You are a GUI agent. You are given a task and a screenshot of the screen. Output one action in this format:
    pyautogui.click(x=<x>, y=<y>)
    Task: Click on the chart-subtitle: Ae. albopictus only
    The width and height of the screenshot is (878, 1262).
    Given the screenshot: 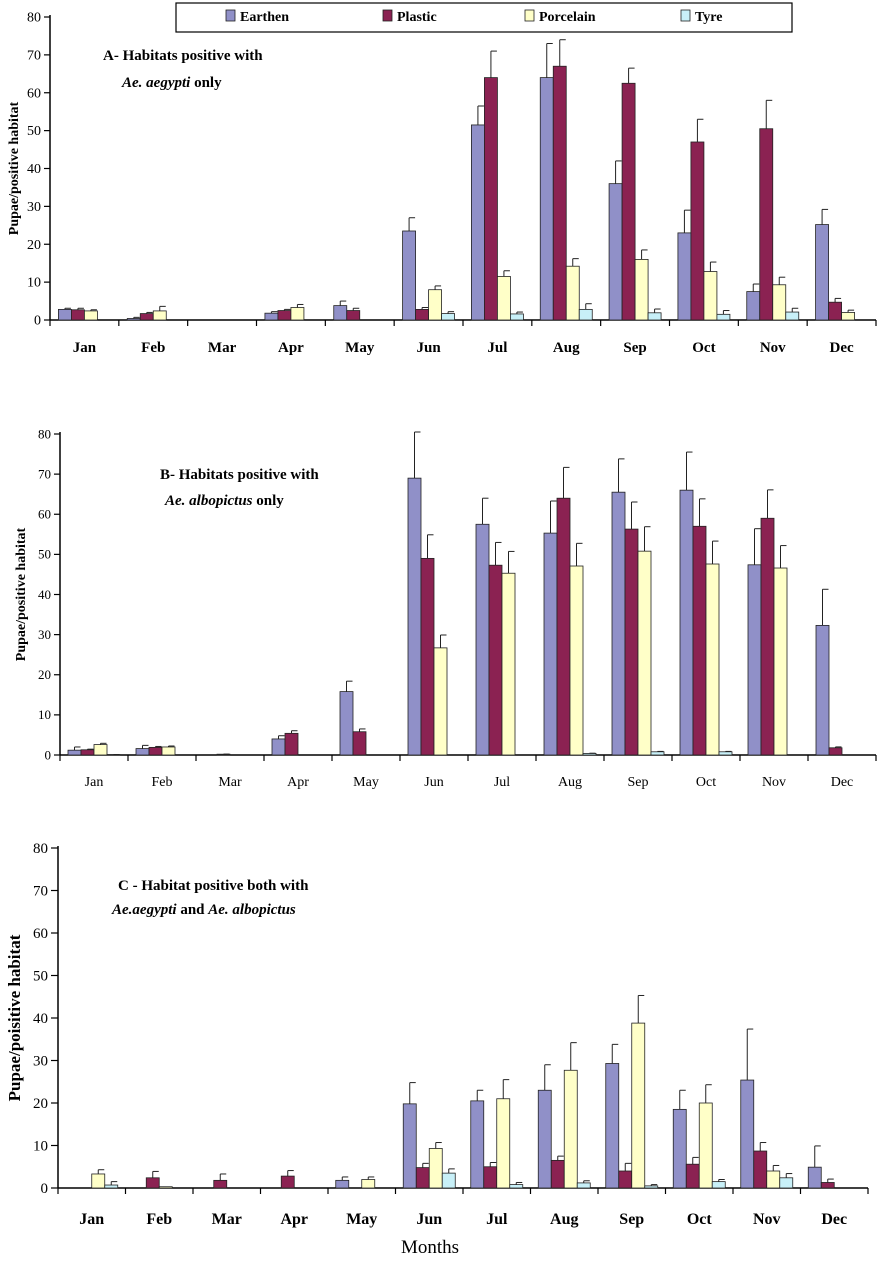 What is the action you would take?
    pyautogui.click(x=224, y=501)
    